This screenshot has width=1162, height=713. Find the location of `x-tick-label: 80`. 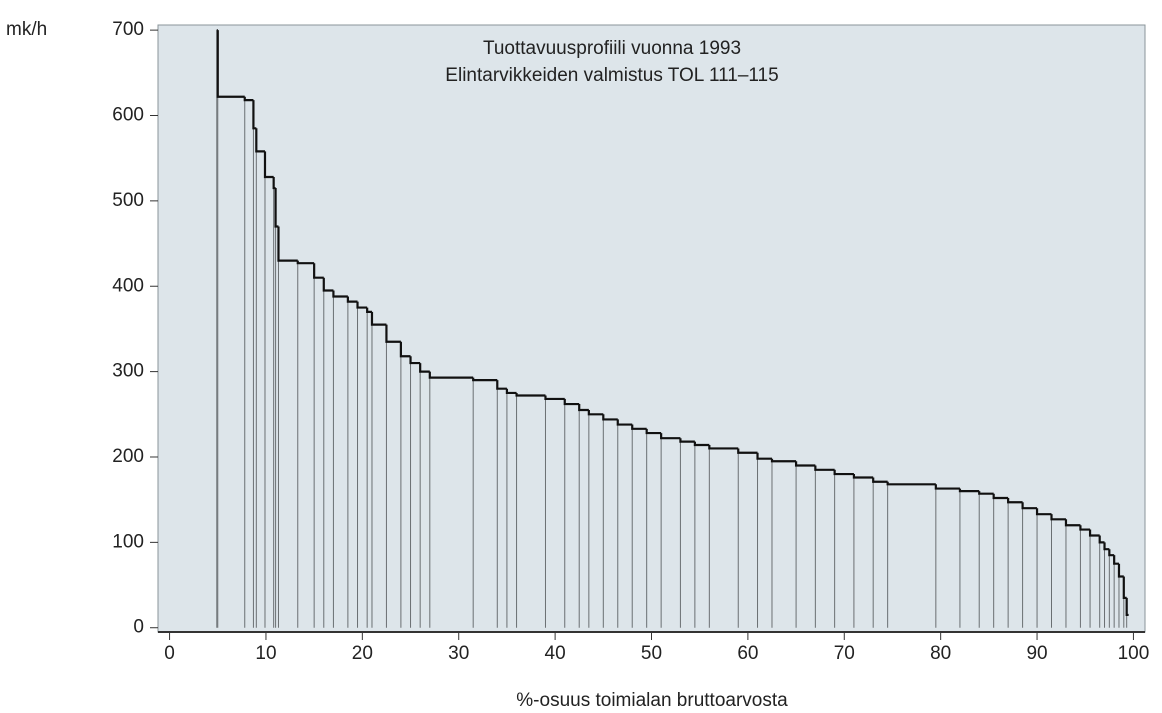

x-tick-label: 80 is located at coordinates (940, 653).